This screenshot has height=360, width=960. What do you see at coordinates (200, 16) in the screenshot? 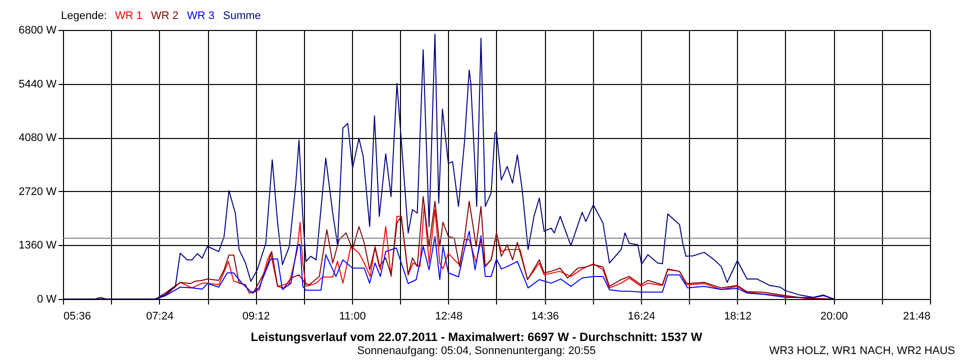
I see `text: WR 3` at bounding box center [200, 16].